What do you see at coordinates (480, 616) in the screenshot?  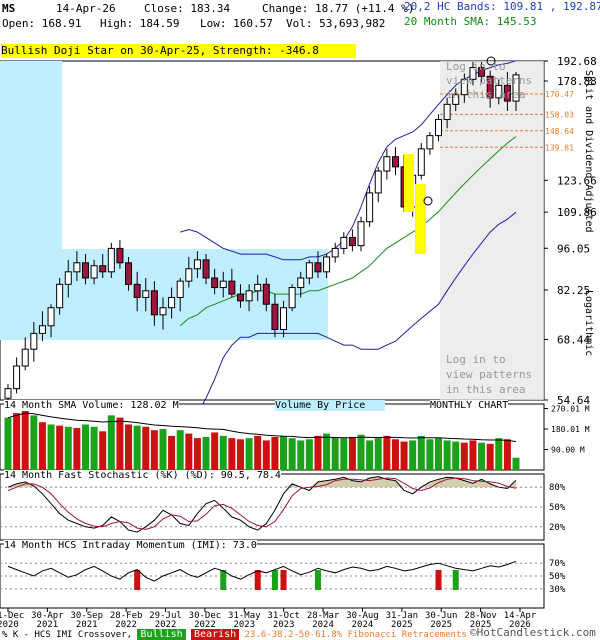 I see `x-tick-label: 28-Nov` at bounding box center [480, 616].